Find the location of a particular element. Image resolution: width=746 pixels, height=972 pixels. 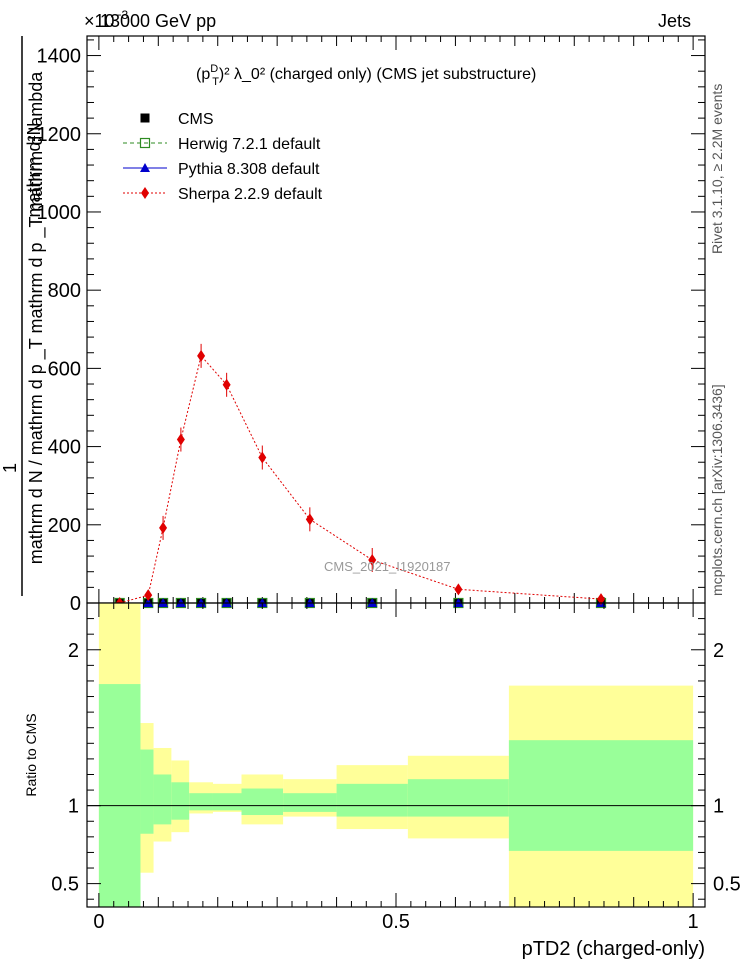

legend-marker-cms is located at coordinates (145, 118).